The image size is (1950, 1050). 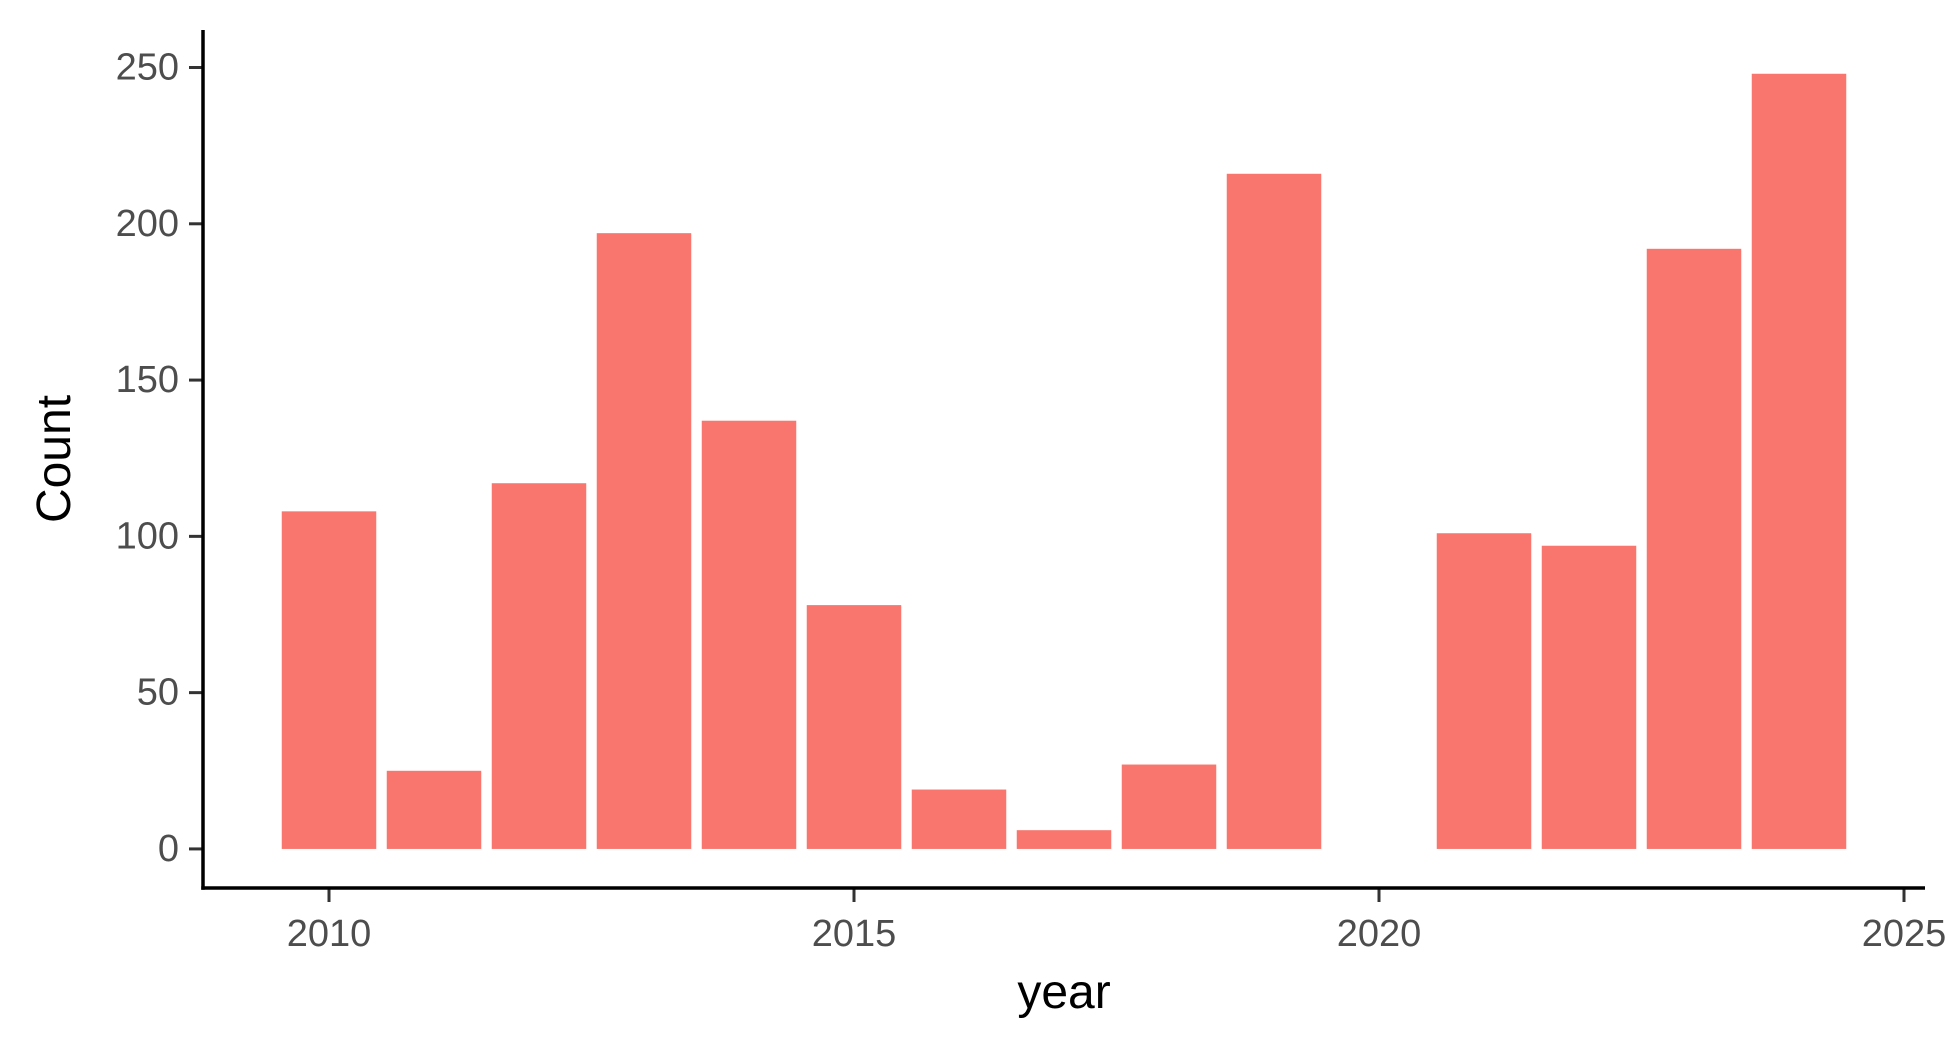 What do you see at coordinates (1063, 992) in the screenshot?
I see `x-axis-title: year` at bounding box center [1063, 992].